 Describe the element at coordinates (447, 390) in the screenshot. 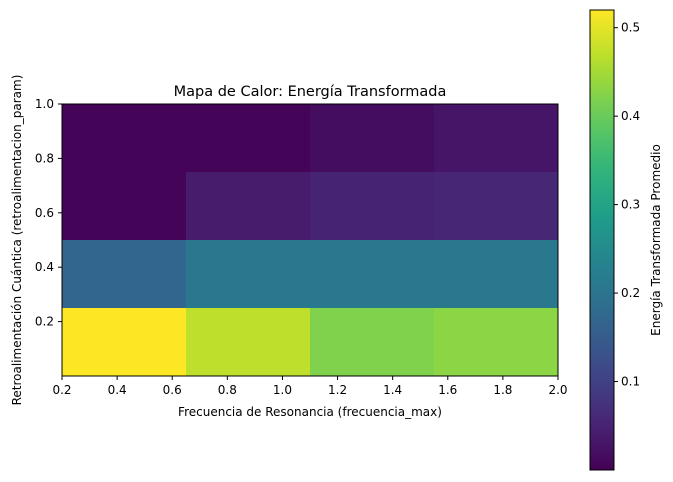

I see `x-tick-label: 1.6` at that location.